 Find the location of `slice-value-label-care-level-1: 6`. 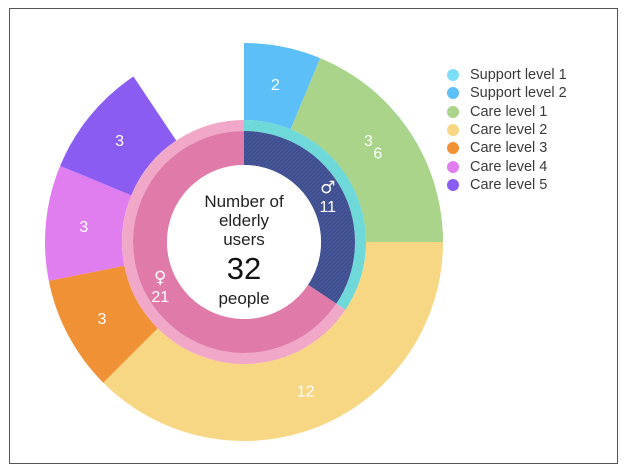

slice-value-label-care-level-1: 6 is located at coordinates (377, 154).